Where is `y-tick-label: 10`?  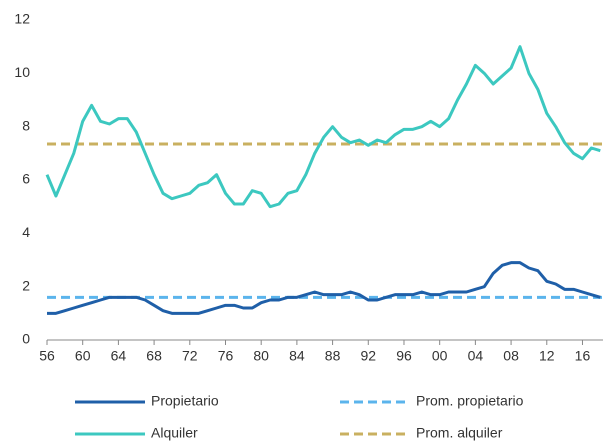
y-tick-label: 10 is located at coordinates (22, 72).